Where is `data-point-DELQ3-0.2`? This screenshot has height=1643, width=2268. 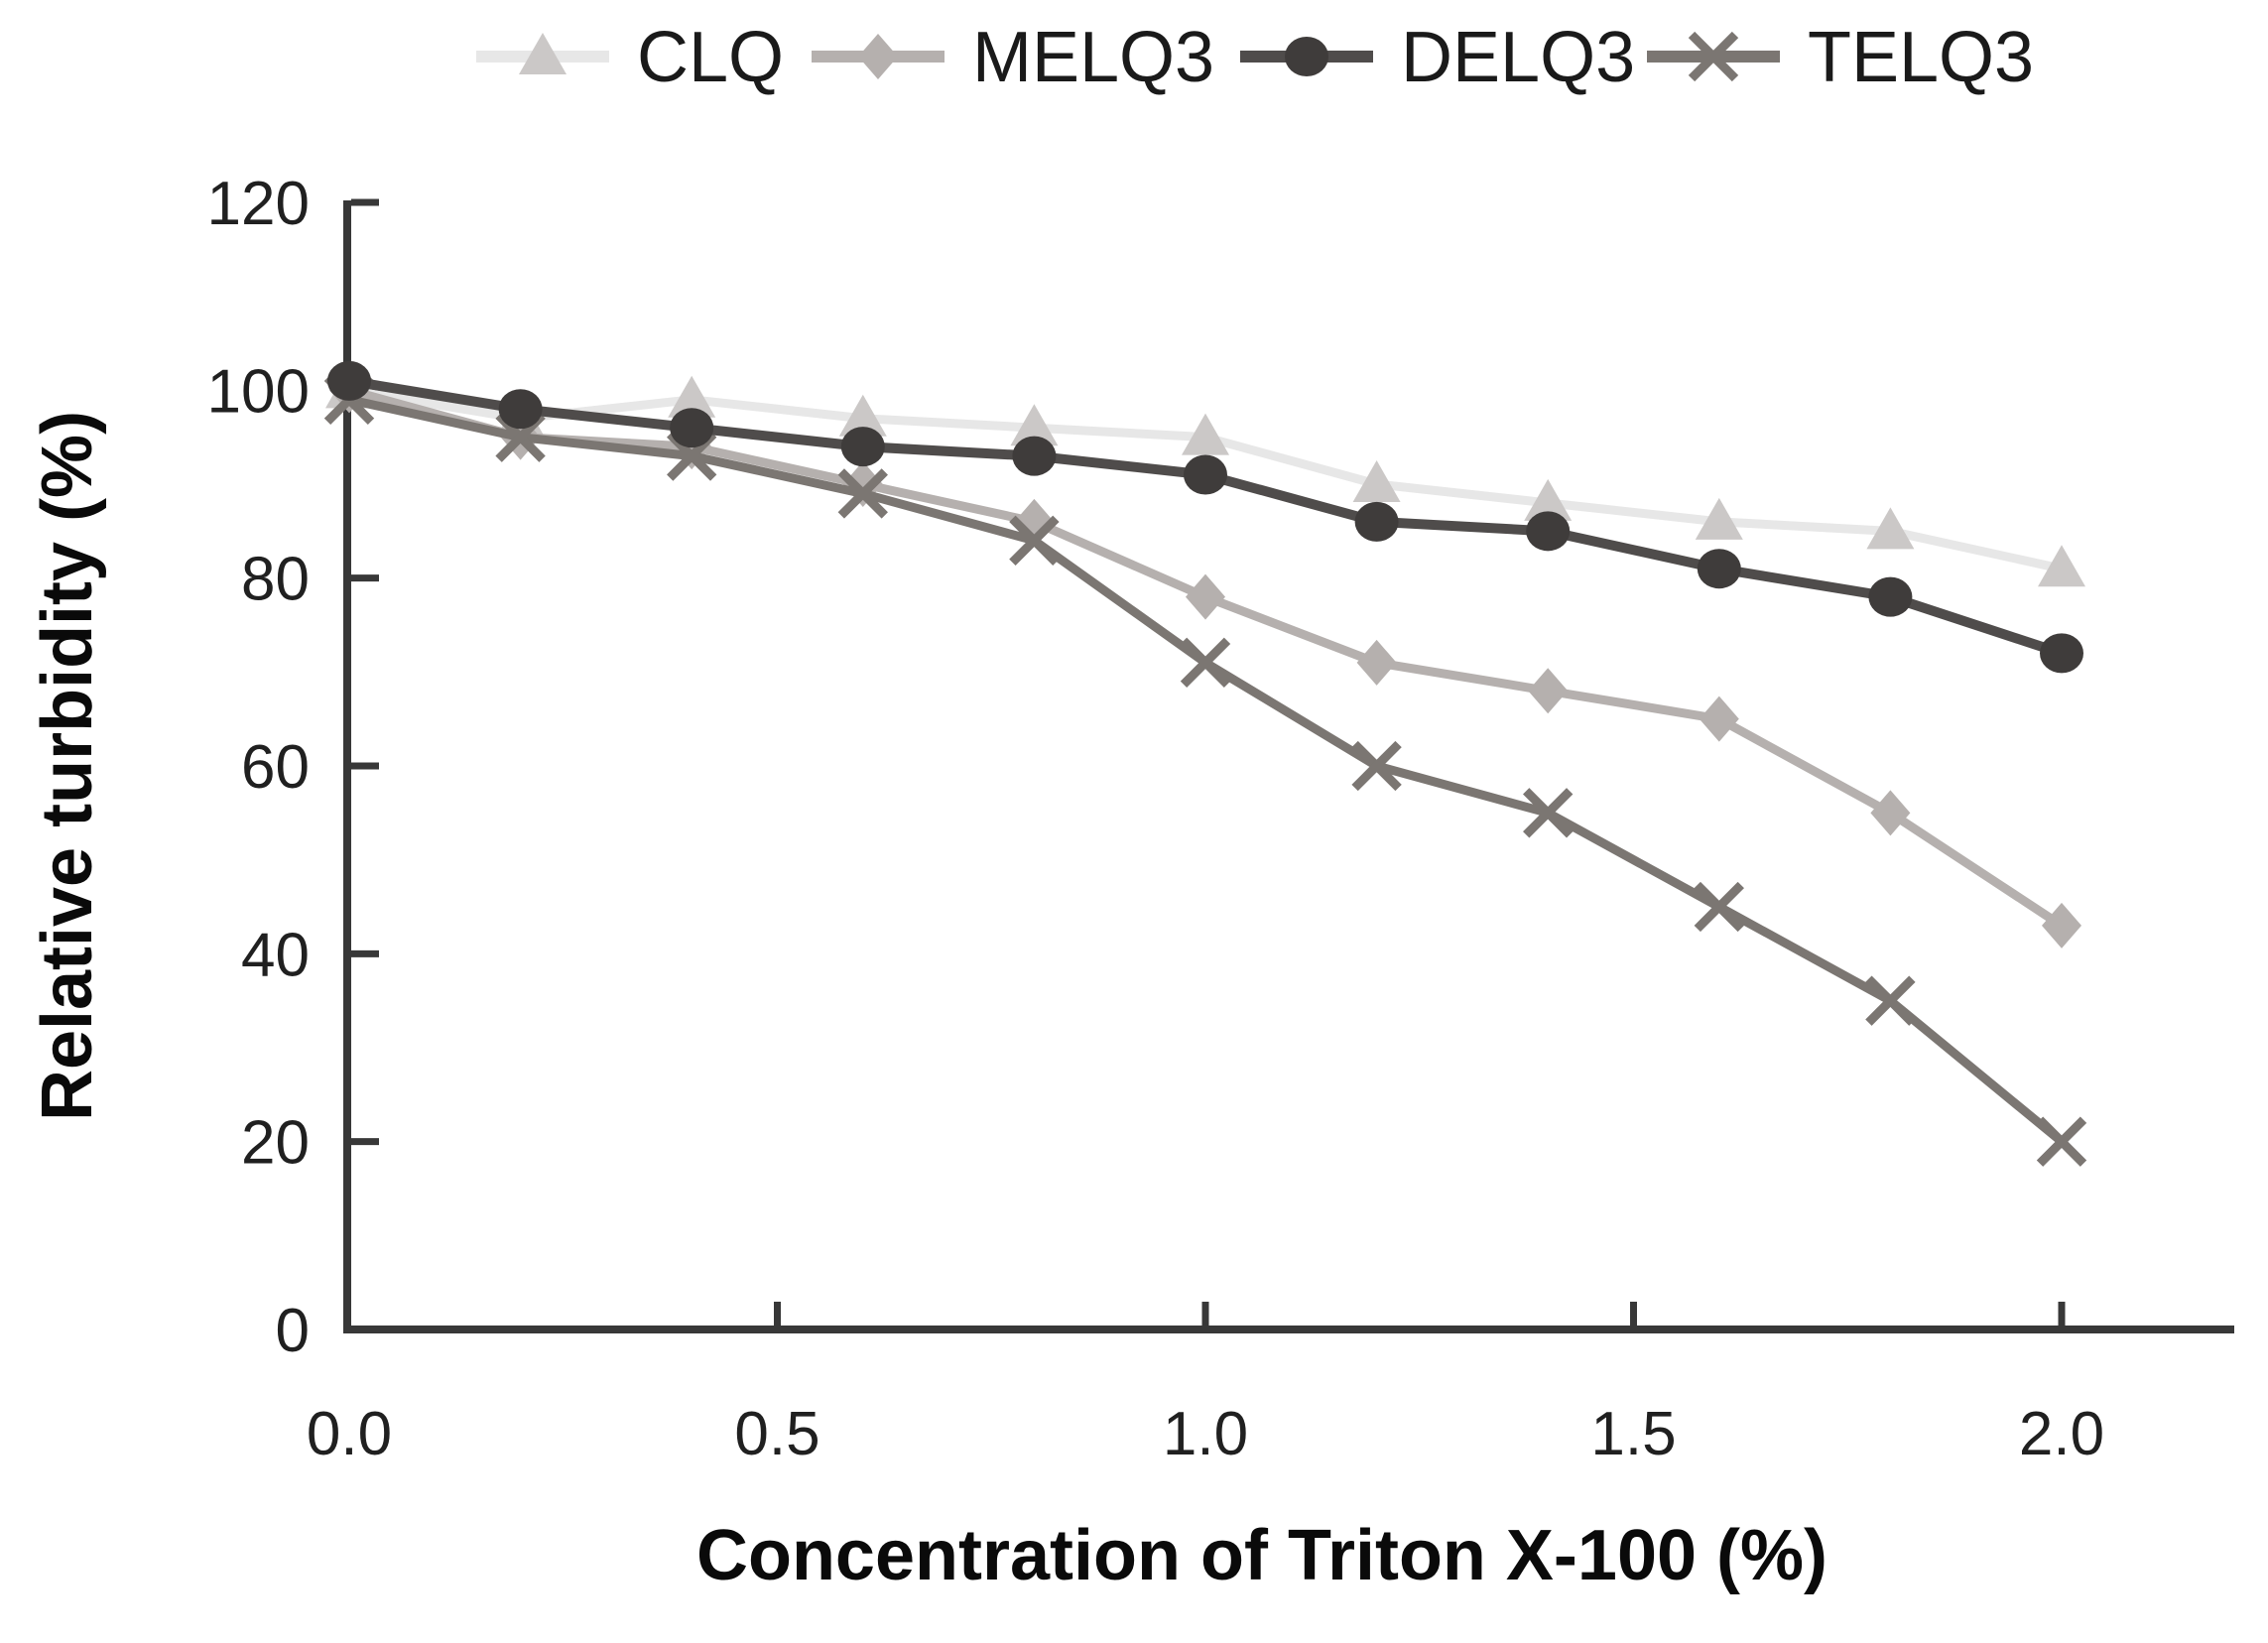
data-point-DELQ3-0.2 is located at coordinates (520, 409).